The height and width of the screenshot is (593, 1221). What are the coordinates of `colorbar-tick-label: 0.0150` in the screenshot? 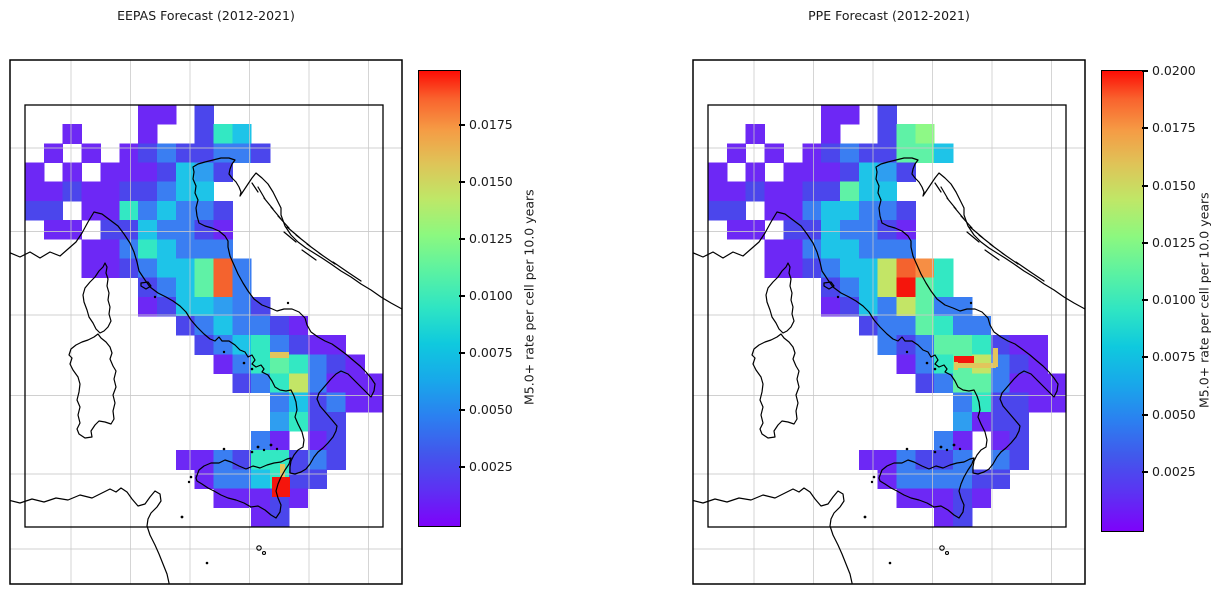 It's located at (491, 181).